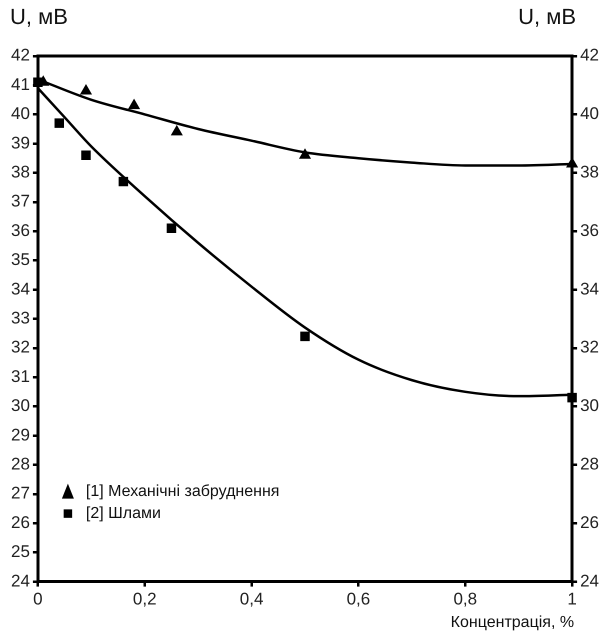 This screenshot has height=633, width=606. What do you see at coordinates (20, 172) in the screenshot?
I see `y-tick-label: 38` at bounding box center [20, 172].